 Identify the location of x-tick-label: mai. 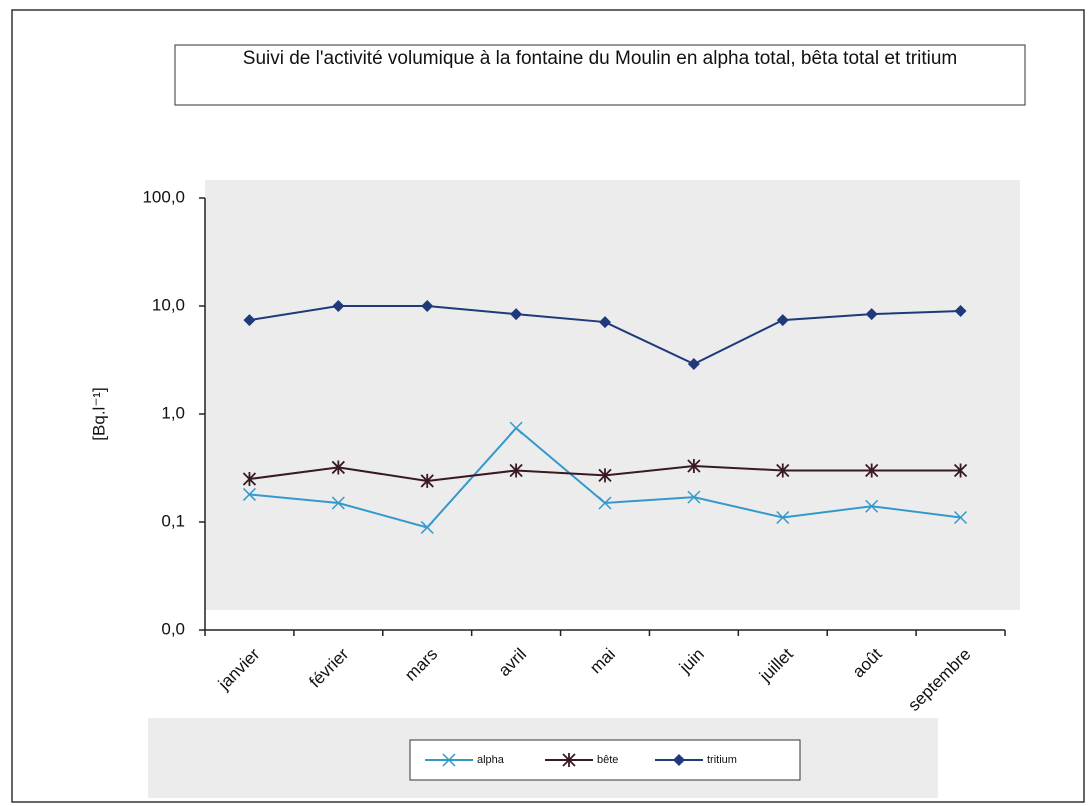
(602, 661).